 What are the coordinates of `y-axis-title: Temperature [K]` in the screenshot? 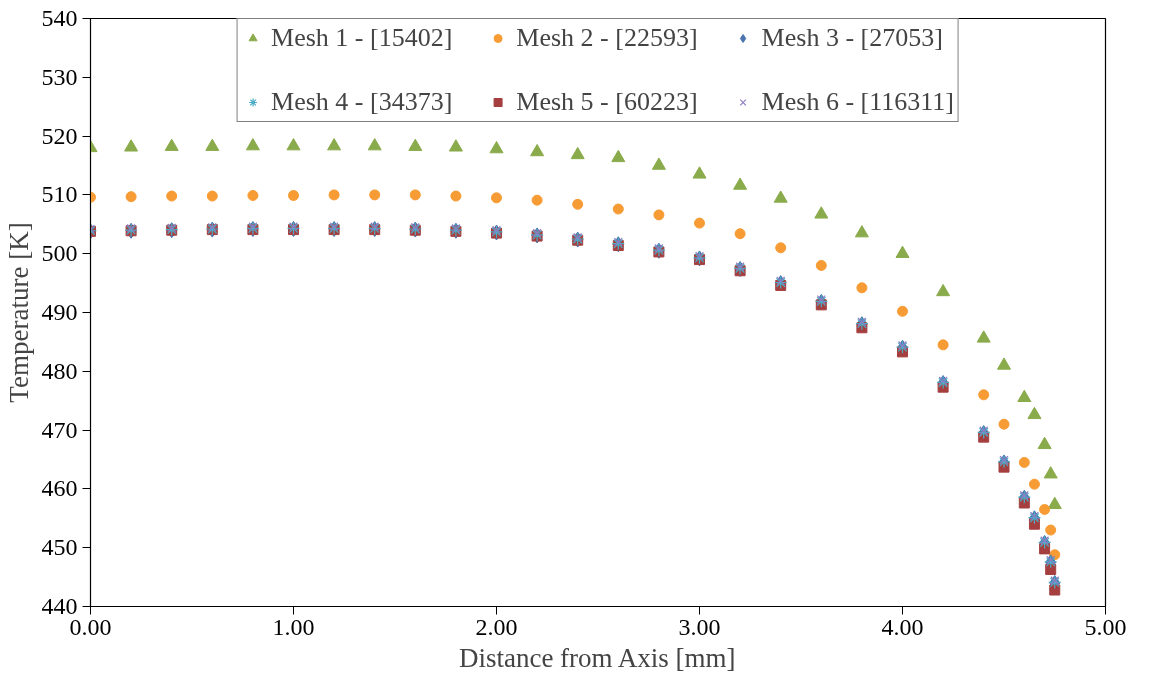 It's located at (18, 312).